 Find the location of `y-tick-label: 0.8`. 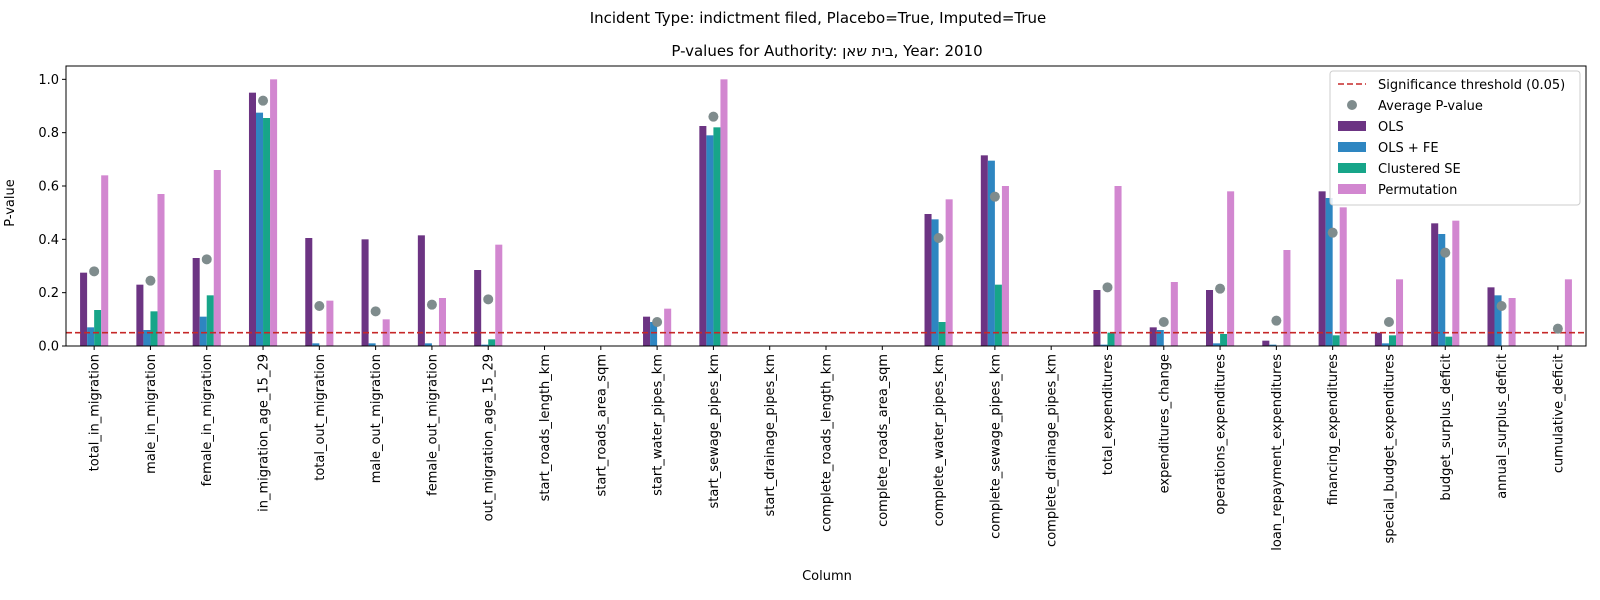

y-tick-label: 0.8 is located at coordinates (48, 133).